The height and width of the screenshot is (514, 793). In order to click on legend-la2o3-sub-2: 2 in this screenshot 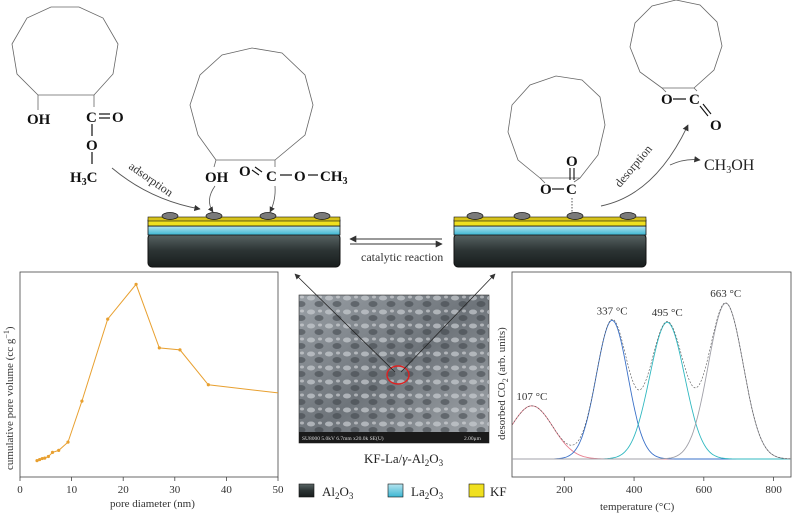, I will do `click(427, 496)`.